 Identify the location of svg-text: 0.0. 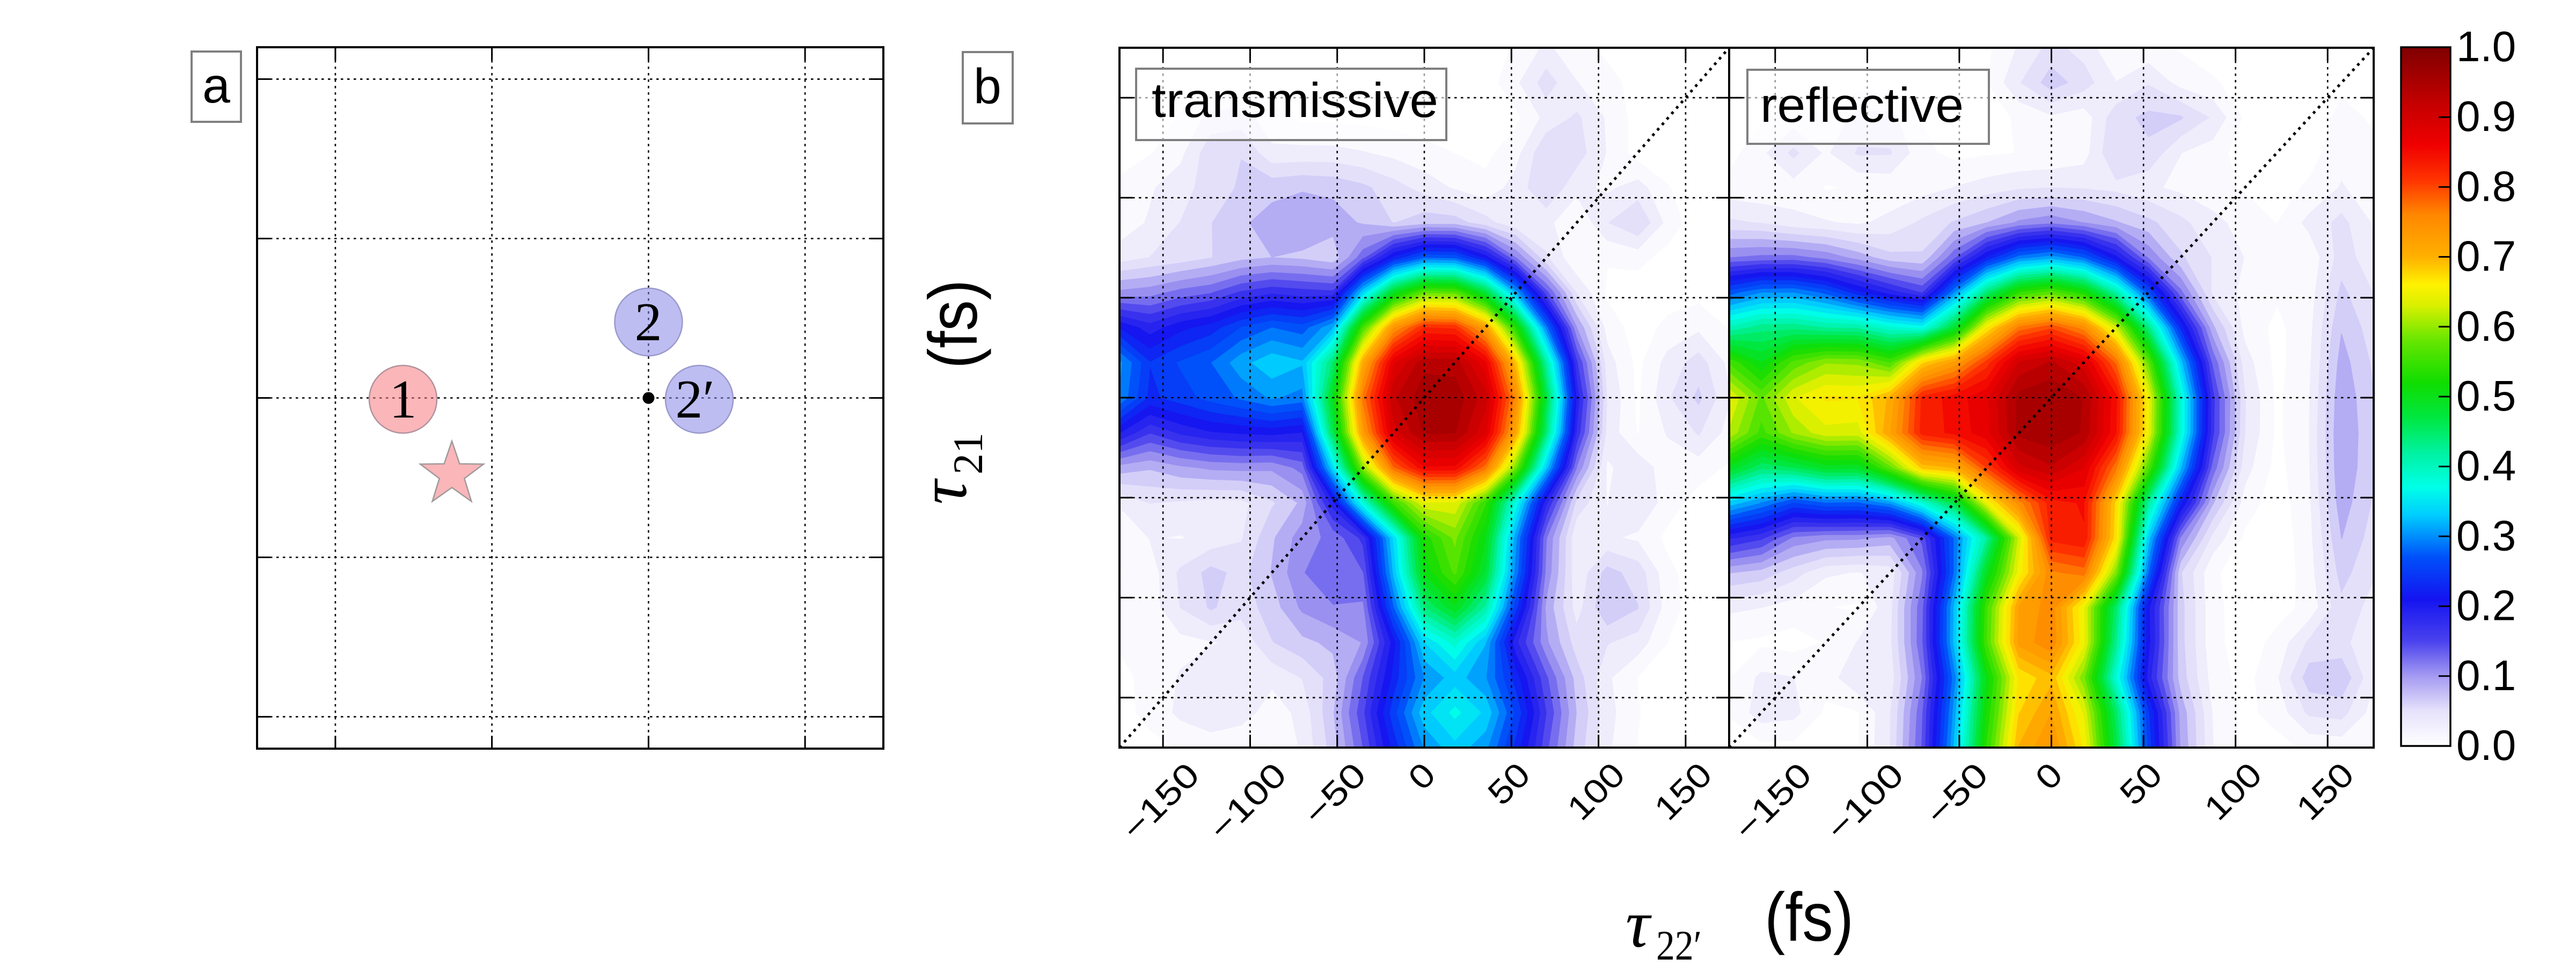
(2486, 745).